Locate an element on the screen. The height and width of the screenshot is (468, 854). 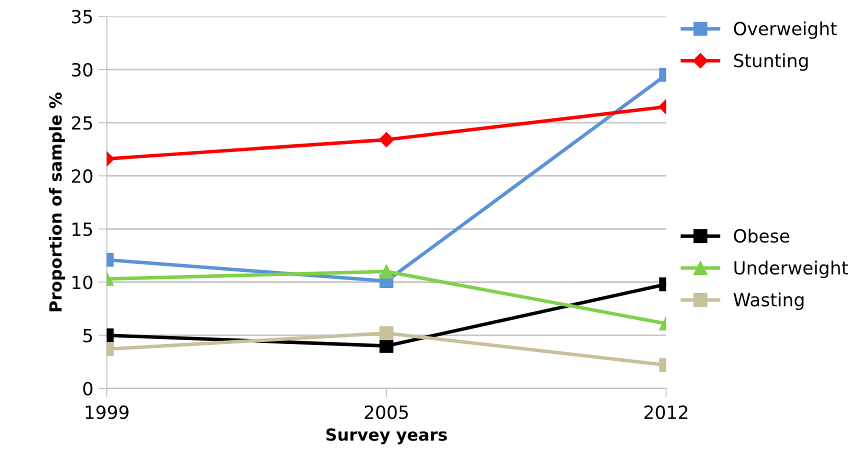
x-tick-label: 2005 is located at coordinates (386, 412).